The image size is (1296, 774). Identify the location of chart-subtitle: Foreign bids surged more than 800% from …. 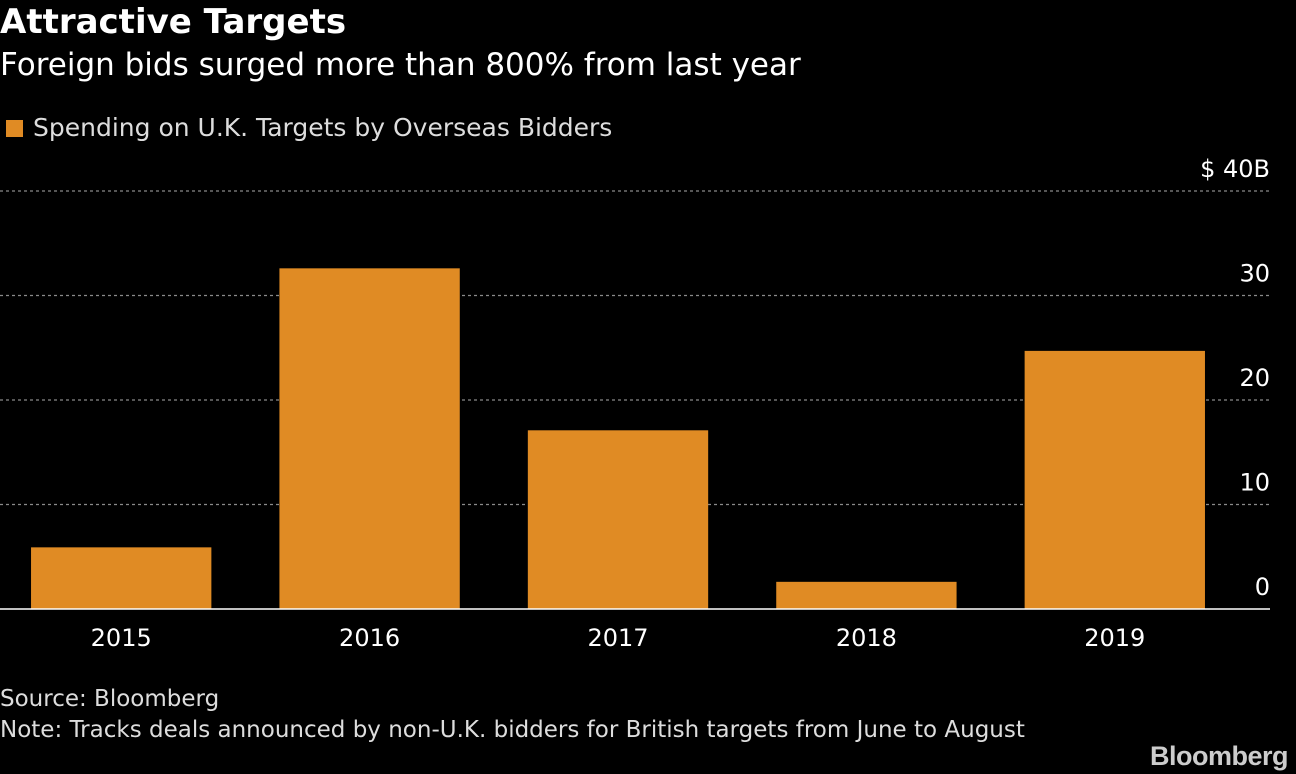
(400, 65).